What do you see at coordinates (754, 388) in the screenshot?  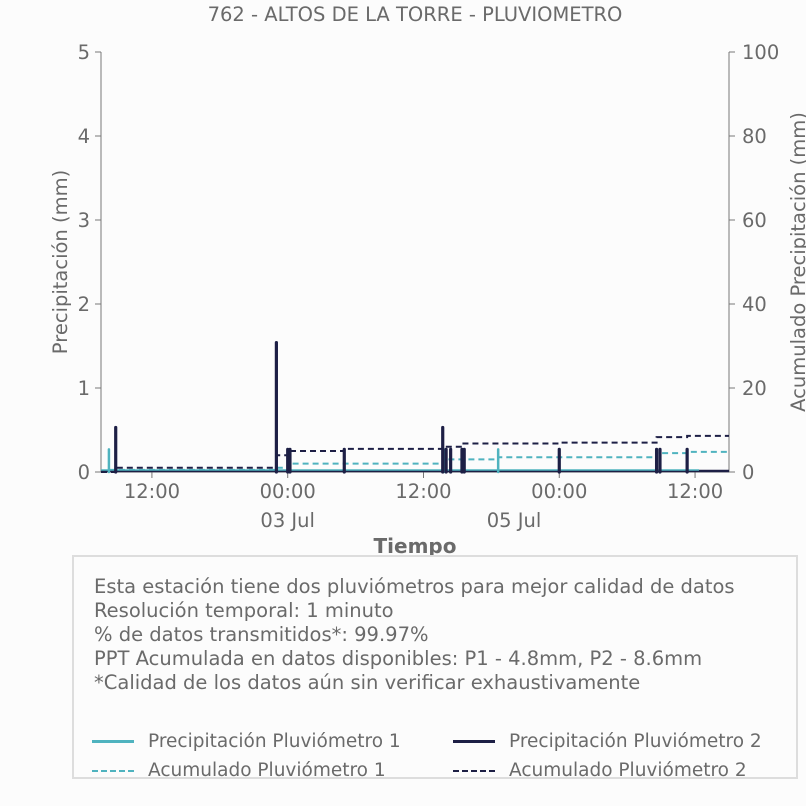 I see `y-tick-label-right: 20` at bounding box center [754, 388].